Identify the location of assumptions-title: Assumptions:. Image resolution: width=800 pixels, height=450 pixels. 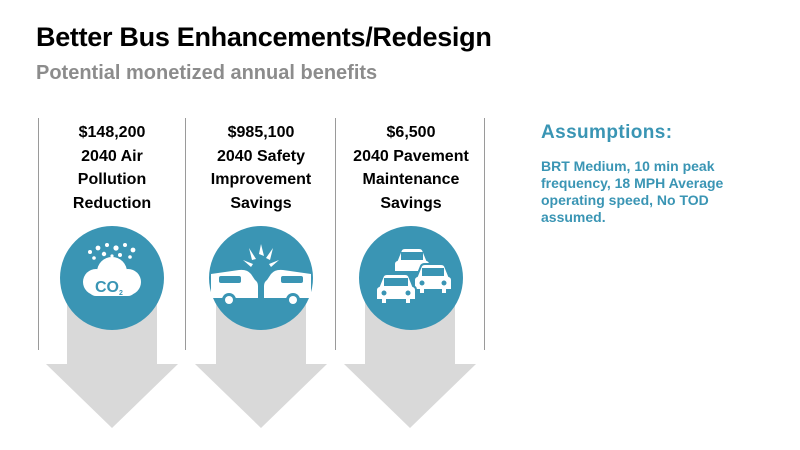
(607, 132).